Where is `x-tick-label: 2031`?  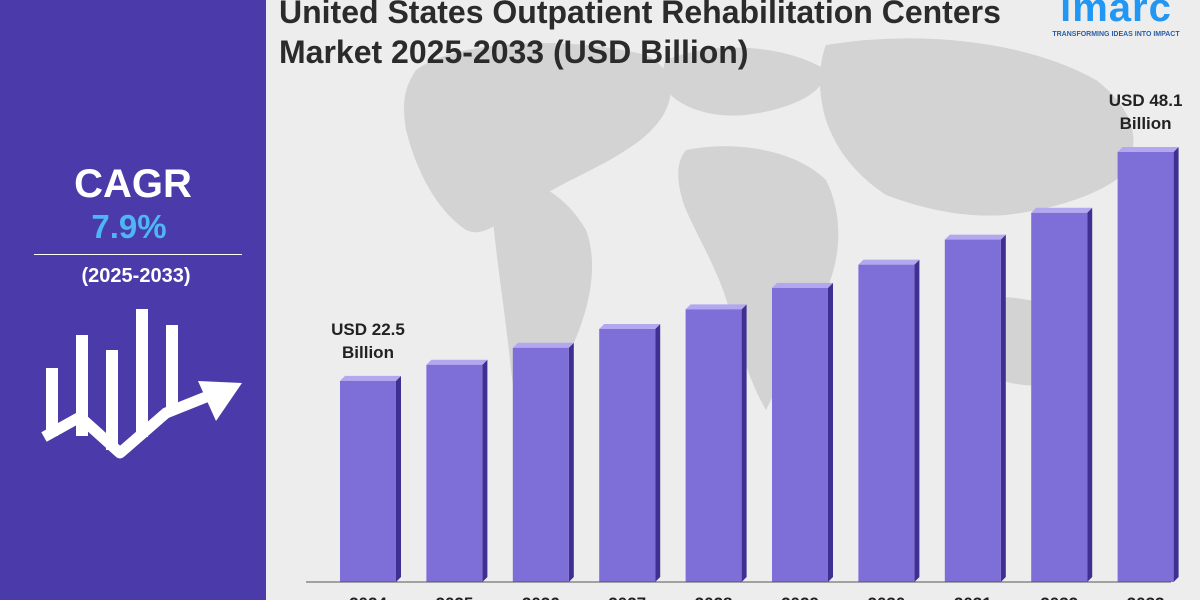
x-tick-label: 2031 is located at coordinates (973, 597).